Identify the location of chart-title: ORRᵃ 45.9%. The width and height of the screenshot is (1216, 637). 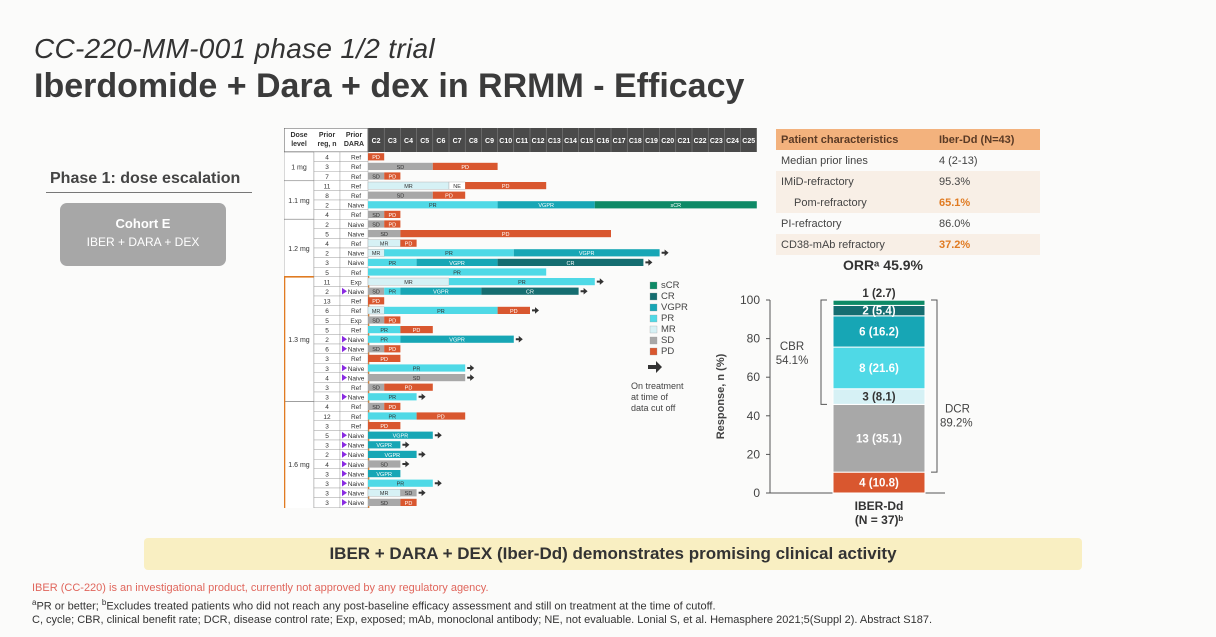
(883, 265).